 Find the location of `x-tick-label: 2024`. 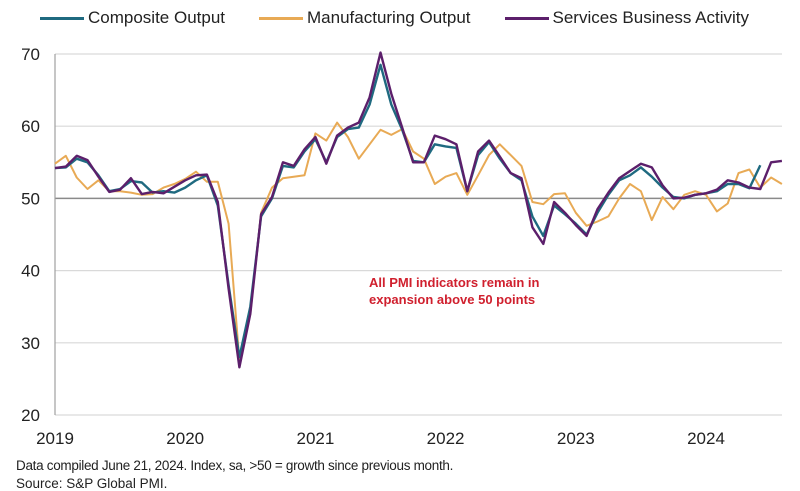

x-tick-label: 2024 is located at coordinates (706, 438).